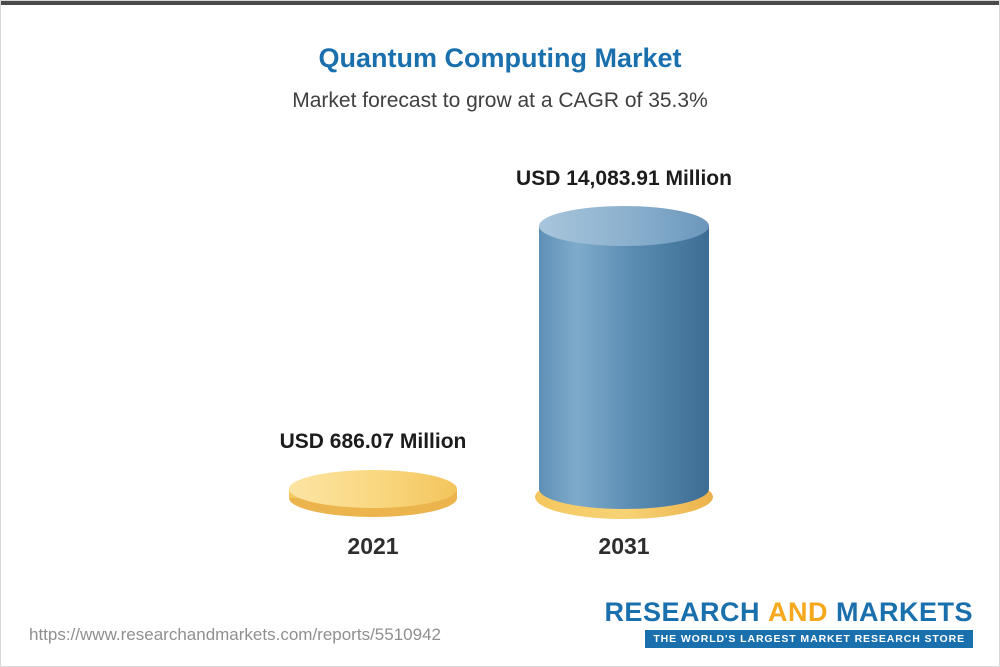  Describe the element at coordinates (373, 546) in the screenshot. I see `category-label-2021: 2021` at that location.